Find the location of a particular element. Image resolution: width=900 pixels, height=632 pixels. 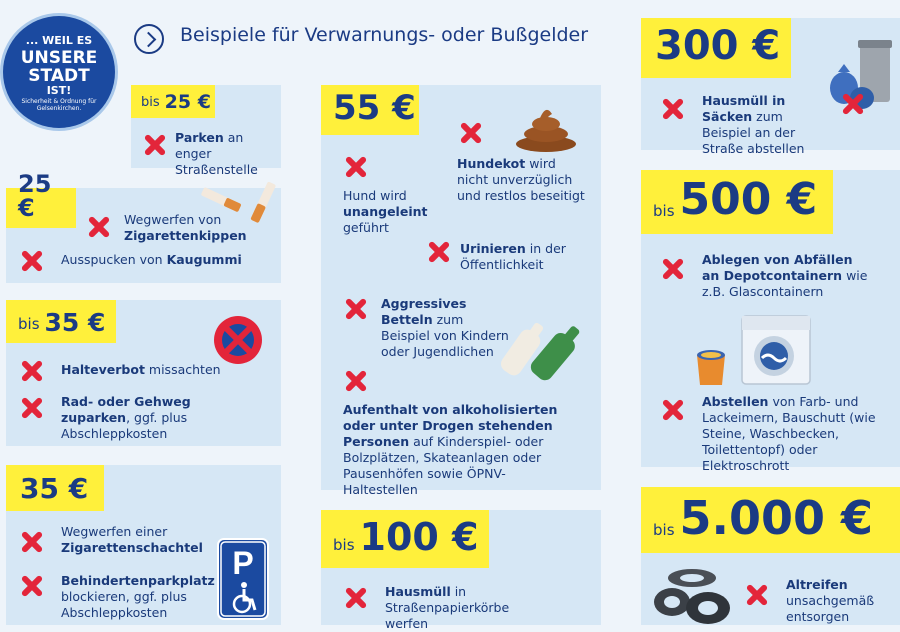

washing-machine-icon is located at coordinates (776, 350).